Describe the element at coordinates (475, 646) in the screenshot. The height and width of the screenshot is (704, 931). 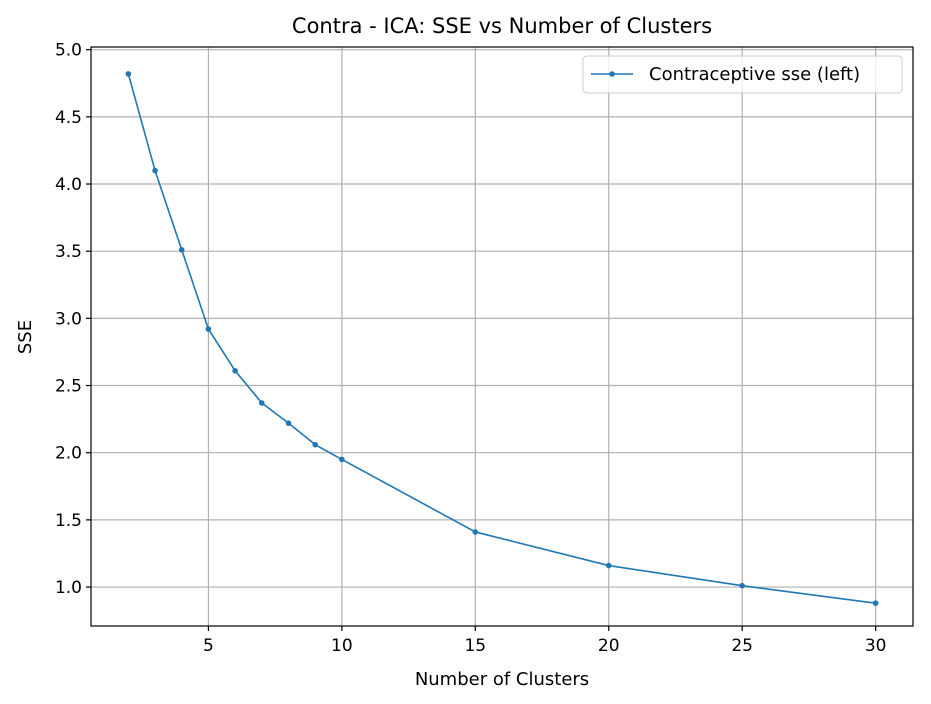
I see `x-tick-label: 15` at that location.